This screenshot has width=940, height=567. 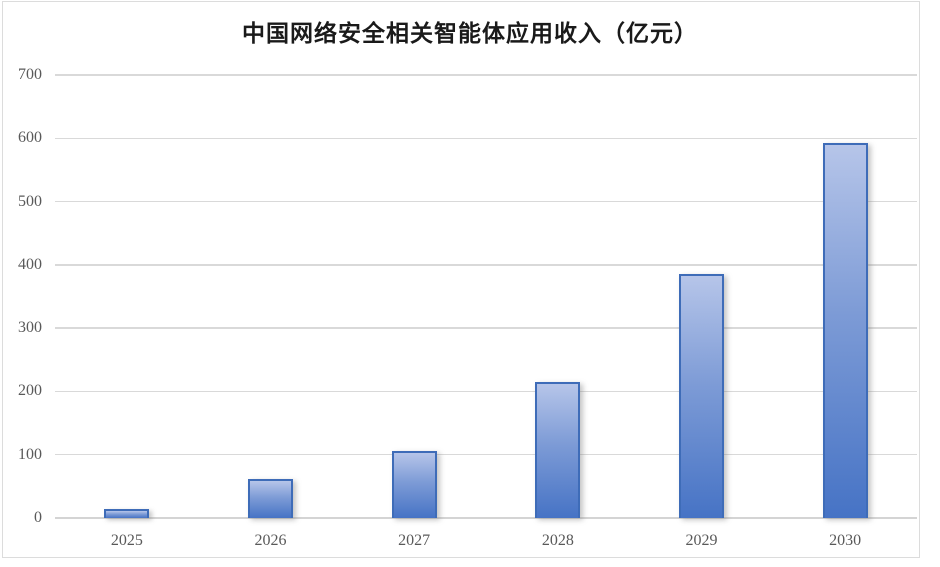 I want to click on chart-title: 中国网络安全相关智能体应用收入（亿元）, so click(x=470, y=33).